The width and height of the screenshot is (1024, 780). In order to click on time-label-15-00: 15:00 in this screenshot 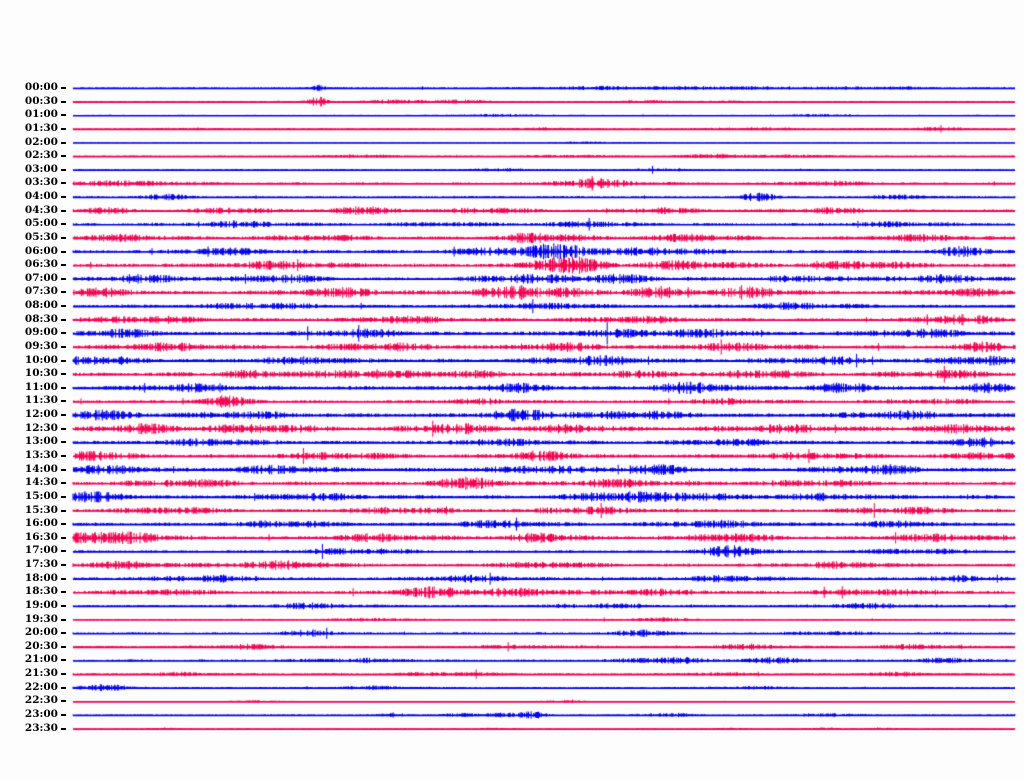, I will do `click(41, 495)`.